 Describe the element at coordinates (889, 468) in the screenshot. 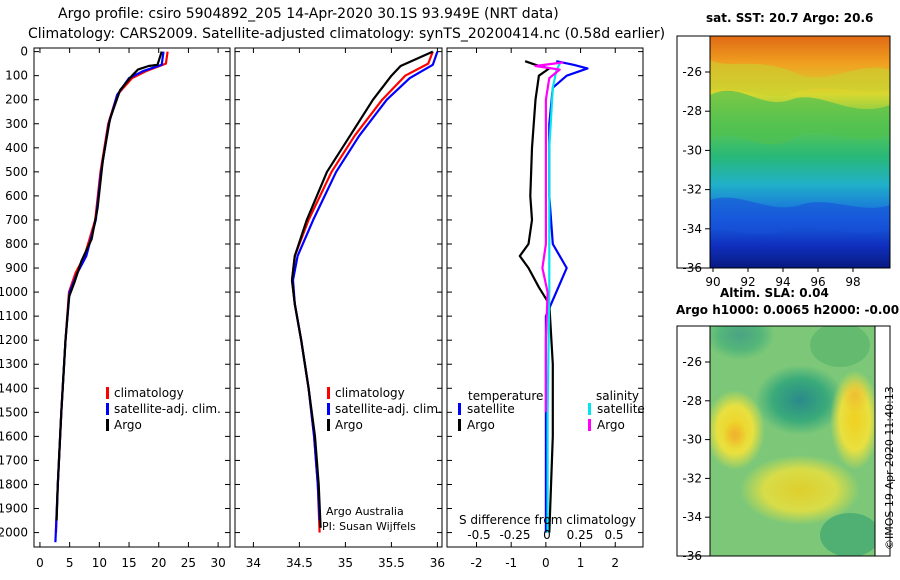

I see `imos-watermark: ©IMOS 19-Apr-2020 11:40:13` at that location.